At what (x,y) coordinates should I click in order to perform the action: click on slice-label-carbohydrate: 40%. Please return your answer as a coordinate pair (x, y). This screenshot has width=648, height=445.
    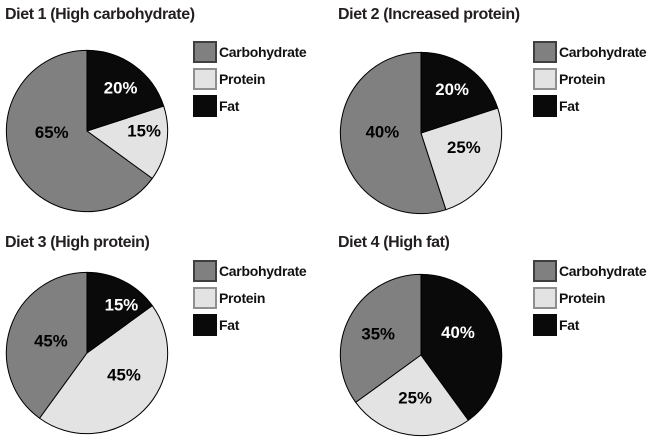
    Looking at the image, I should click on (383, 132).